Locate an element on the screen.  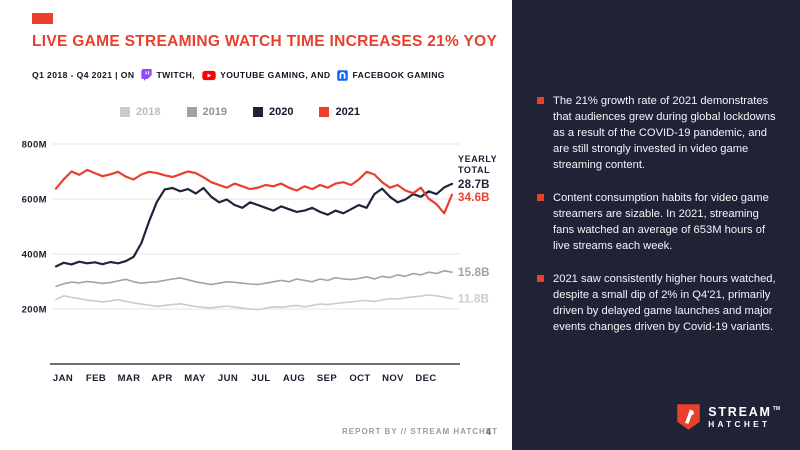
legend-label: 2021 is located at coordinates (347, 112).